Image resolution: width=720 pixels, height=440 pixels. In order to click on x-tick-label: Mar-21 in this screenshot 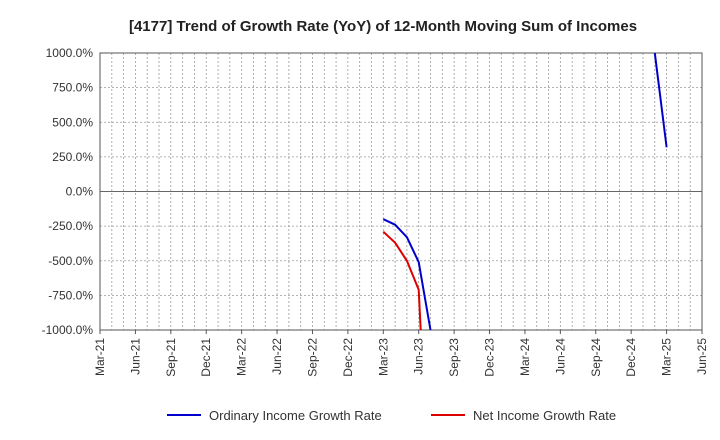, I will do `click(100, 357)`.